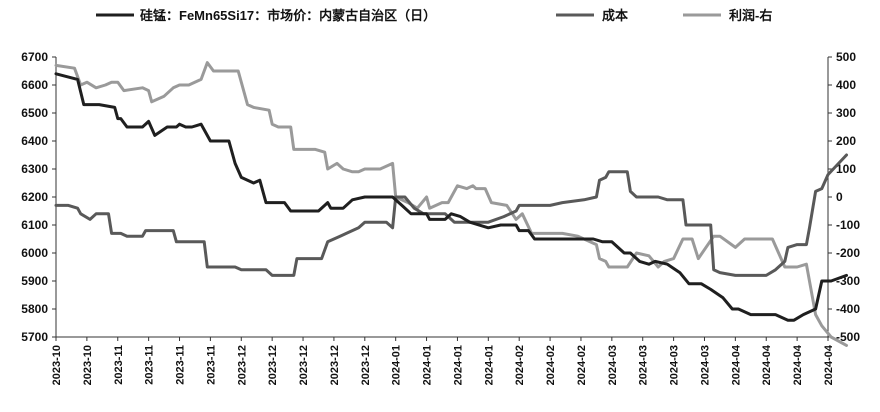  Describe the element at coordinates (846, 57) in the screenshot. I see `right-axis-tick-label: 500` at that location.